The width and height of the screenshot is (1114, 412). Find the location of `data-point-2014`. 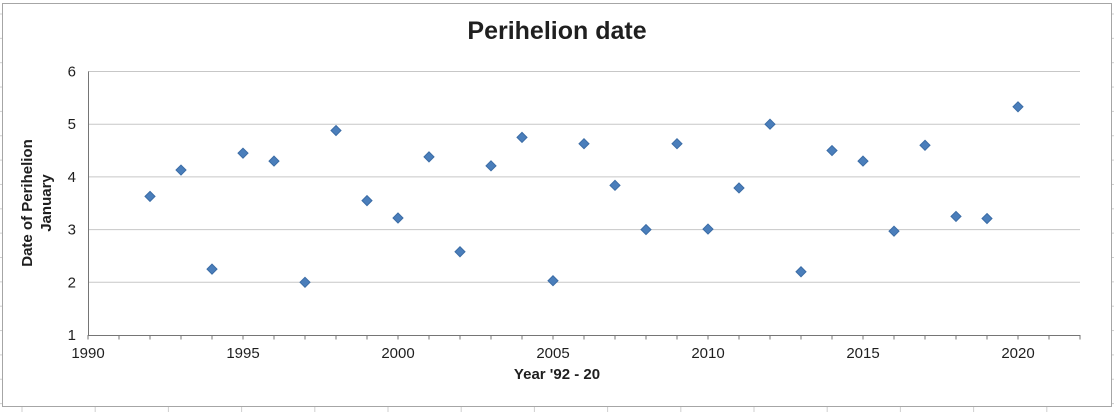

data-point-2014 is located at coordinates (832, 150).